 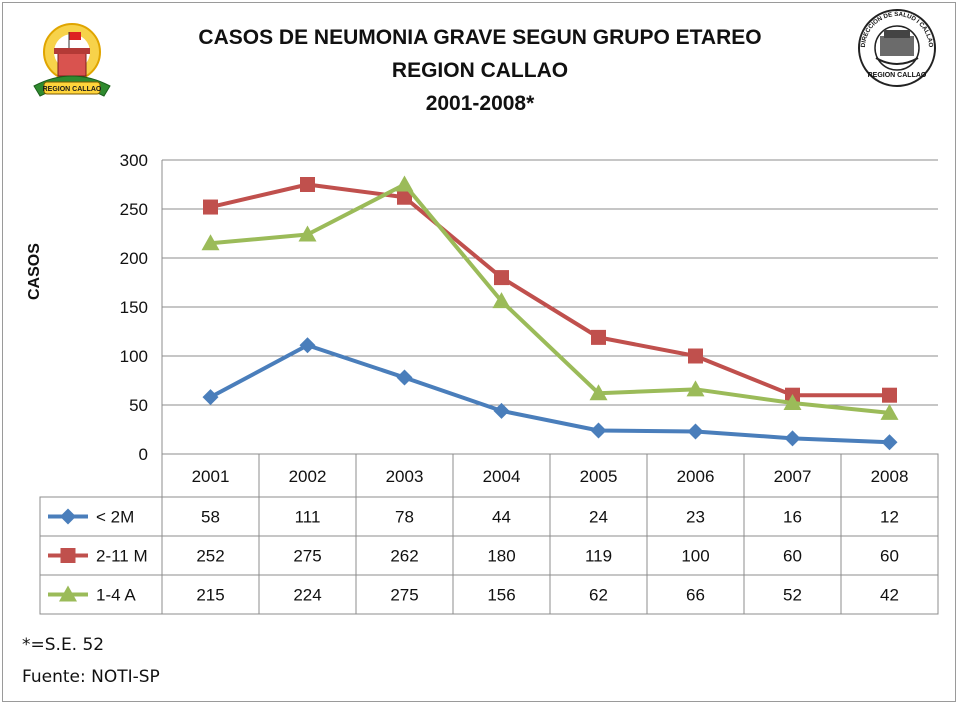 What do you see at coordinates (695, 556) in the screenshot?
I see `table-cell-value: 100` at bounding box center [695, 556].